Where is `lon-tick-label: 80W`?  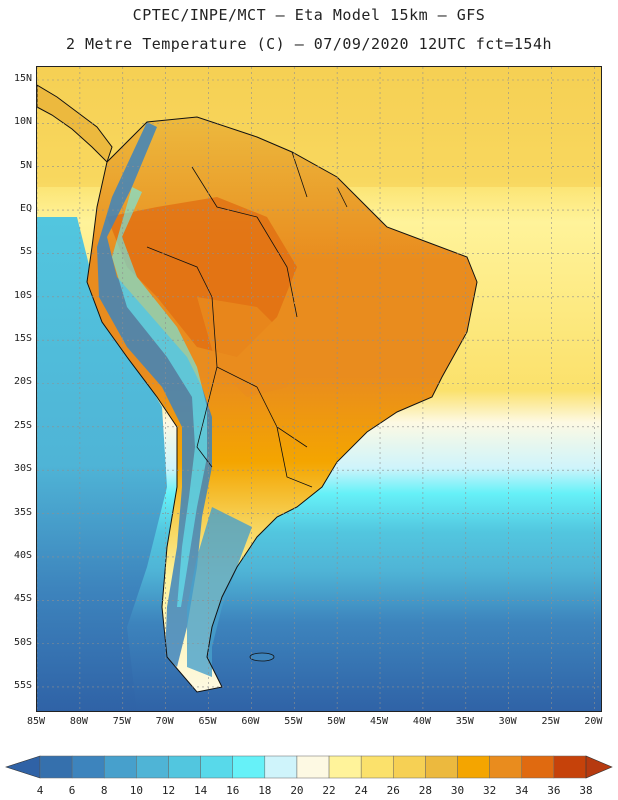 lon-tick-label: 80W is located at coordinates (78, 721).